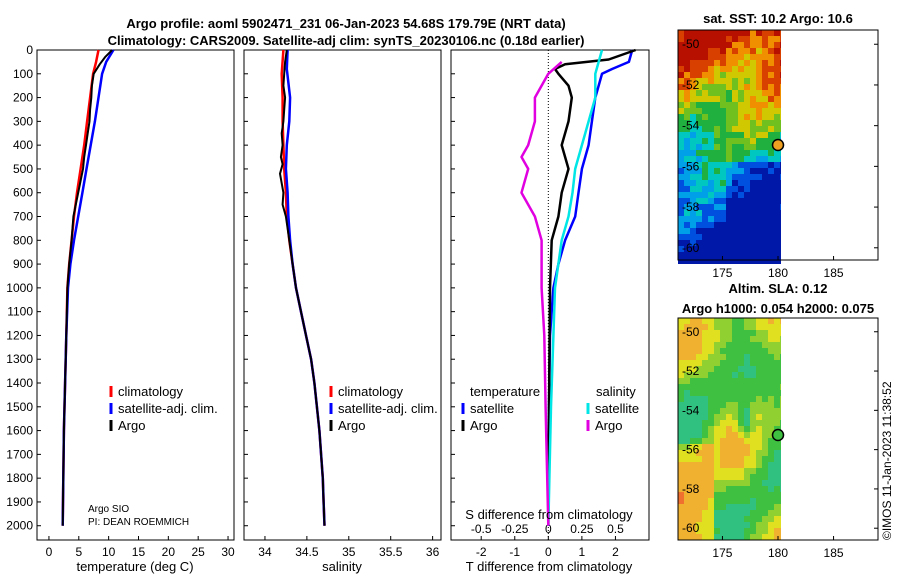 The image size is (900, 580). I want to click on sla-map, so click(729, 429).